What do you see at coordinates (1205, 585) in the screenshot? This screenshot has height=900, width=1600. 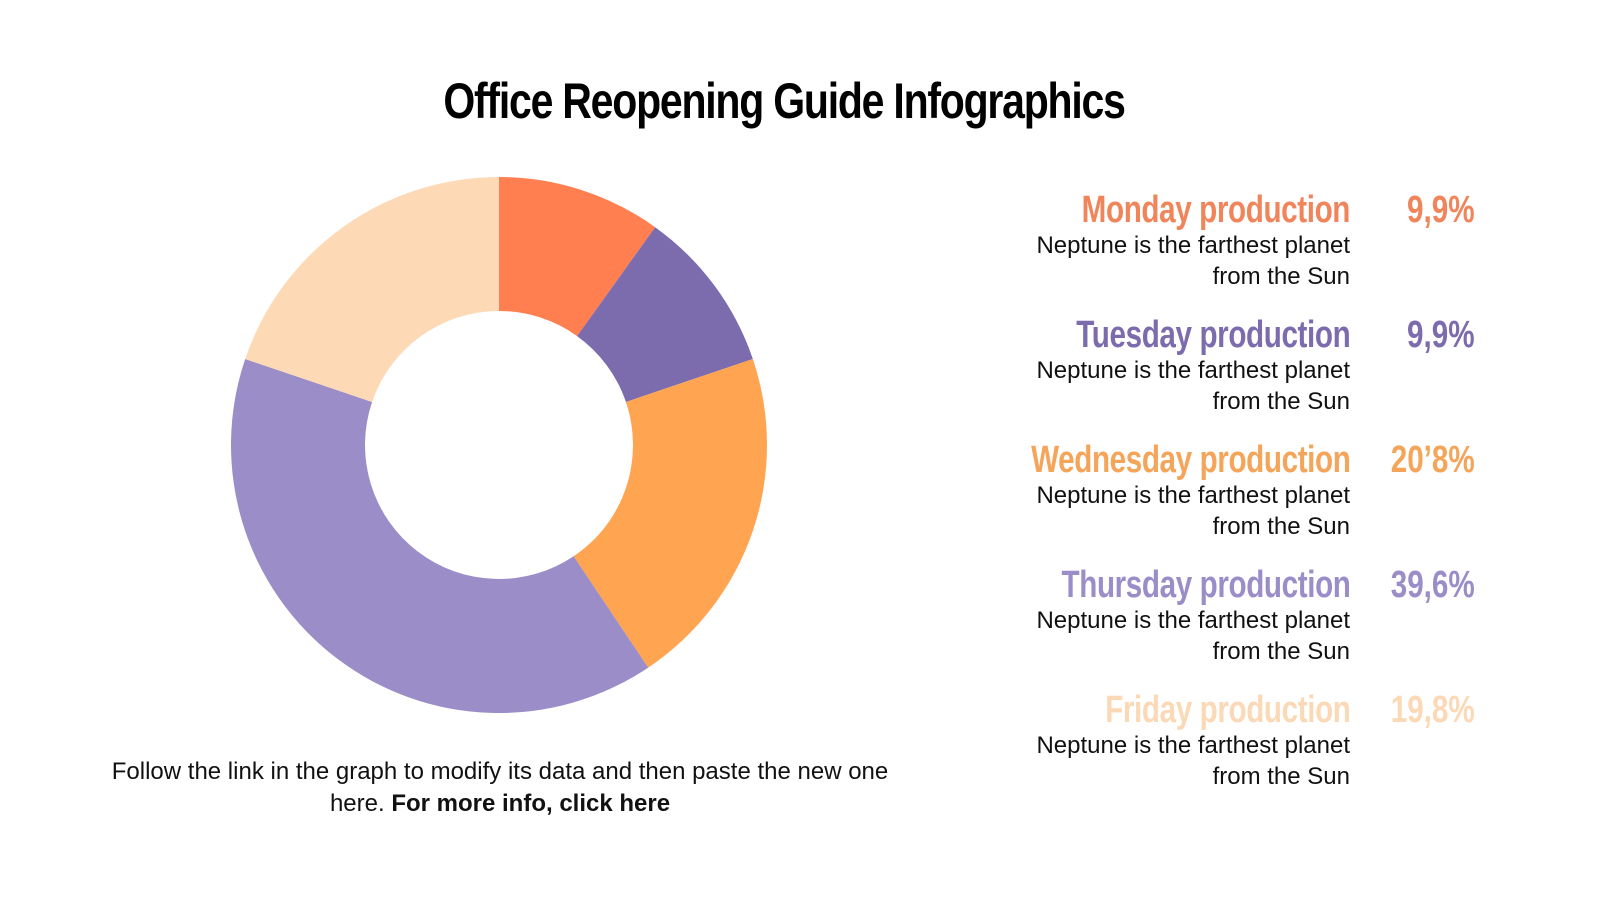 I see `legend-label: Thursday production` at bounding box center [1205, 585].